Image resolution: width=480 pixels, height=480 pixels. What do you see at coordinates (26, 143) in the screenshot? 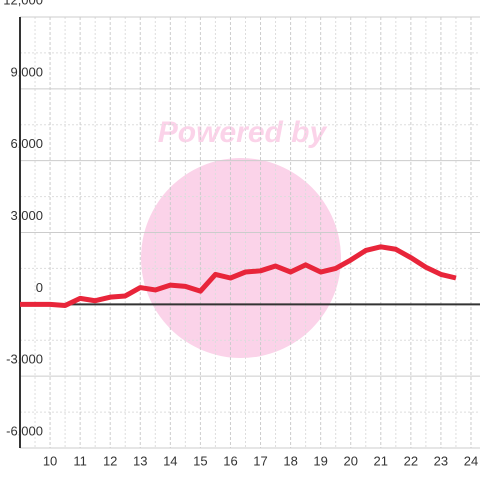
I see `y-tick-label: 6,000` at bounding box center [26, 143].